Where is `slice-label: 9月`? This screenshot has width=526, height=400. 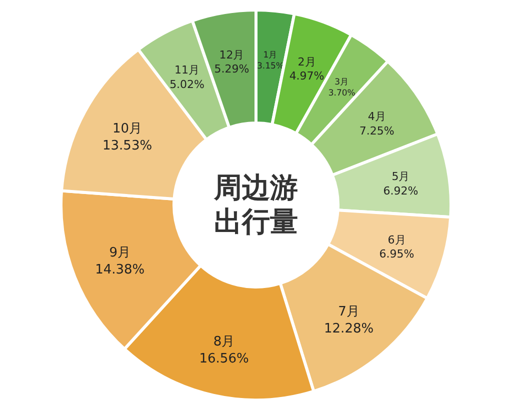 slice-label: 9月 is located at coordinates (120, 253).